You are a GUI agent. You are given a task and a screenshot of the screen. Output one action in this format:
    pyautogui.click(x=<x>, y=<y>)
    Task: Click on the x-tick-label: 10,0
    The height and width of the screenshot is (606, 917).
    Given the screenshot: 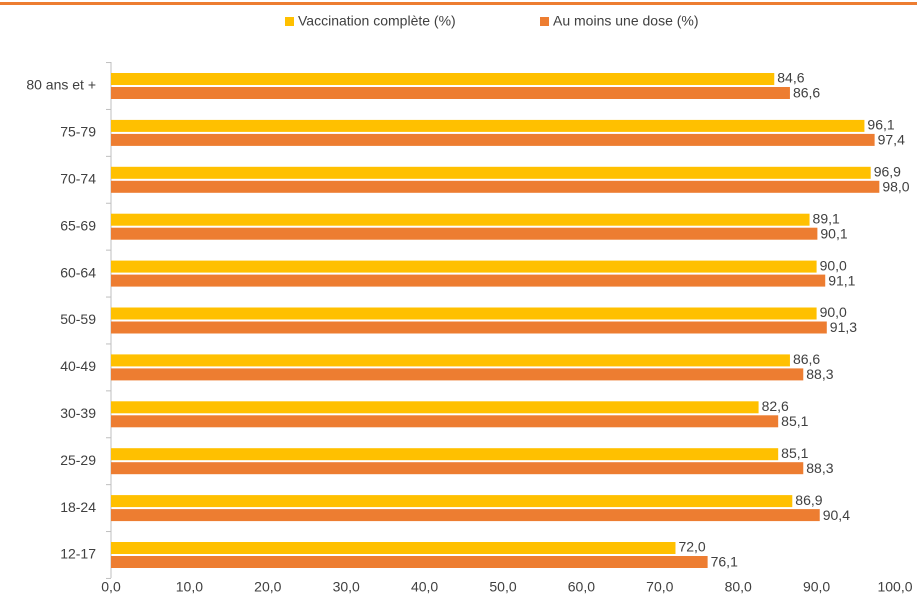 What is the action you would take?
    pyautogui.click(x=189, y=587)
    